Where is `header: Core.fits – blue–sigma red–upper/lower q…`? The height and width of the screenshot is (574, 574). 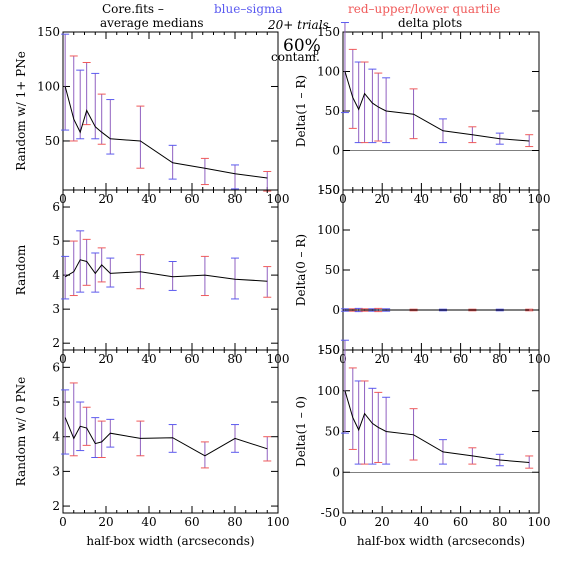
header: Core.fits – blue–sigma red–upper/lower q… is located at coordinates (300, 33).